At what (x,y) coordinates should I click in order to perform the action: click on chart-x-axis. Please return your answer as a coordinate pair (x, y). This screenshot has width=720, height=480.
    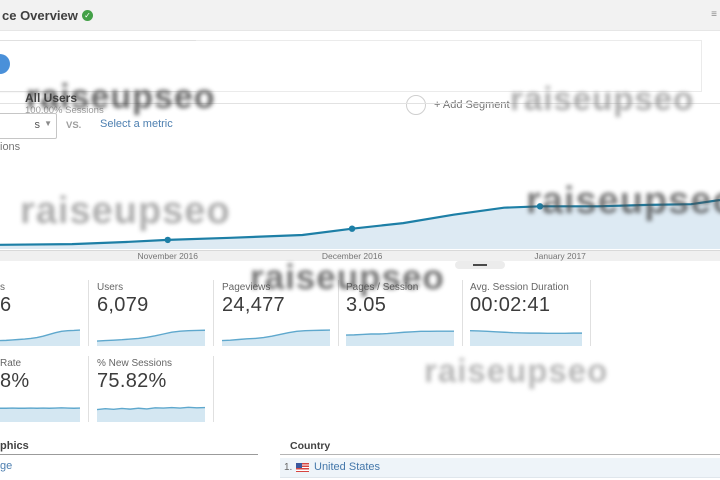
    Looking at the image, I should click on (360, 255).